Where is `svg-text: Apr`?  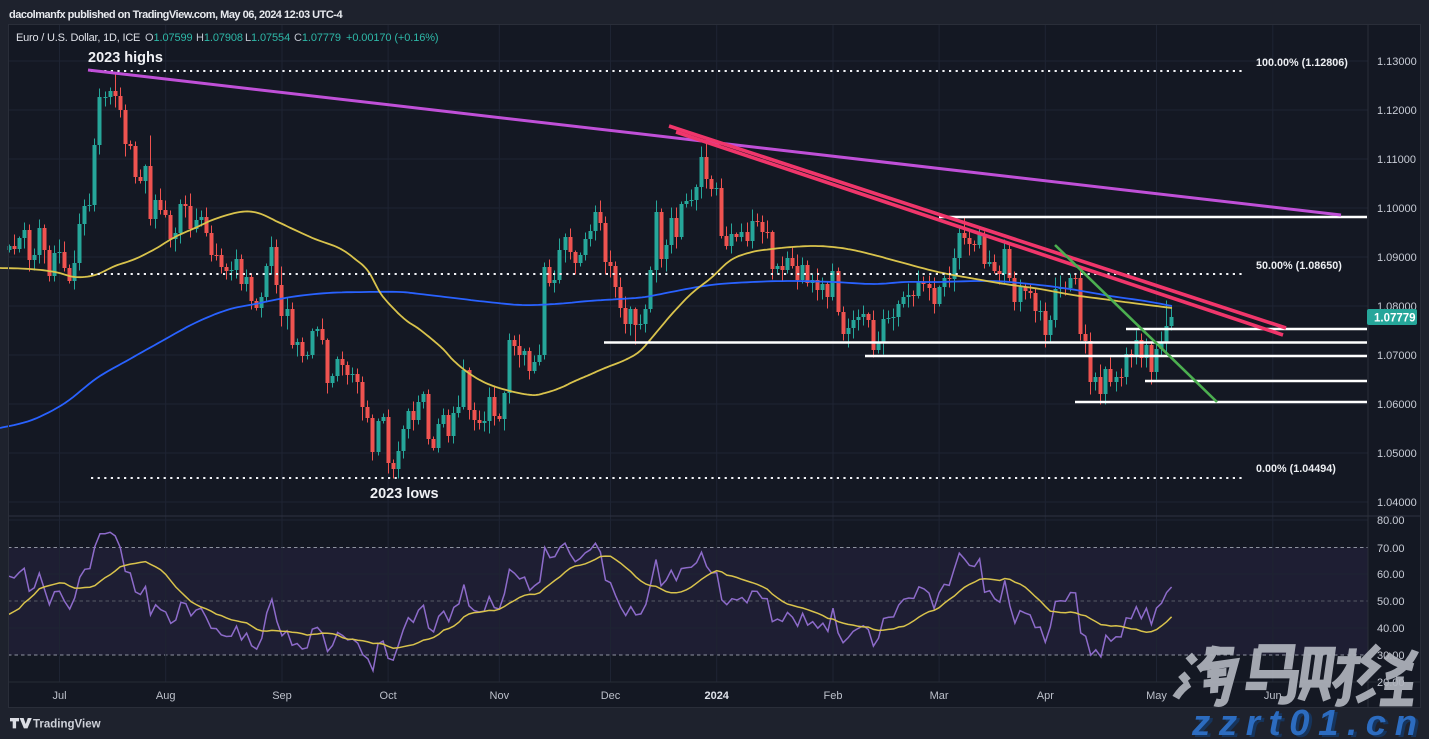
svg-text: Apr is located at coordinates (1045, 696).